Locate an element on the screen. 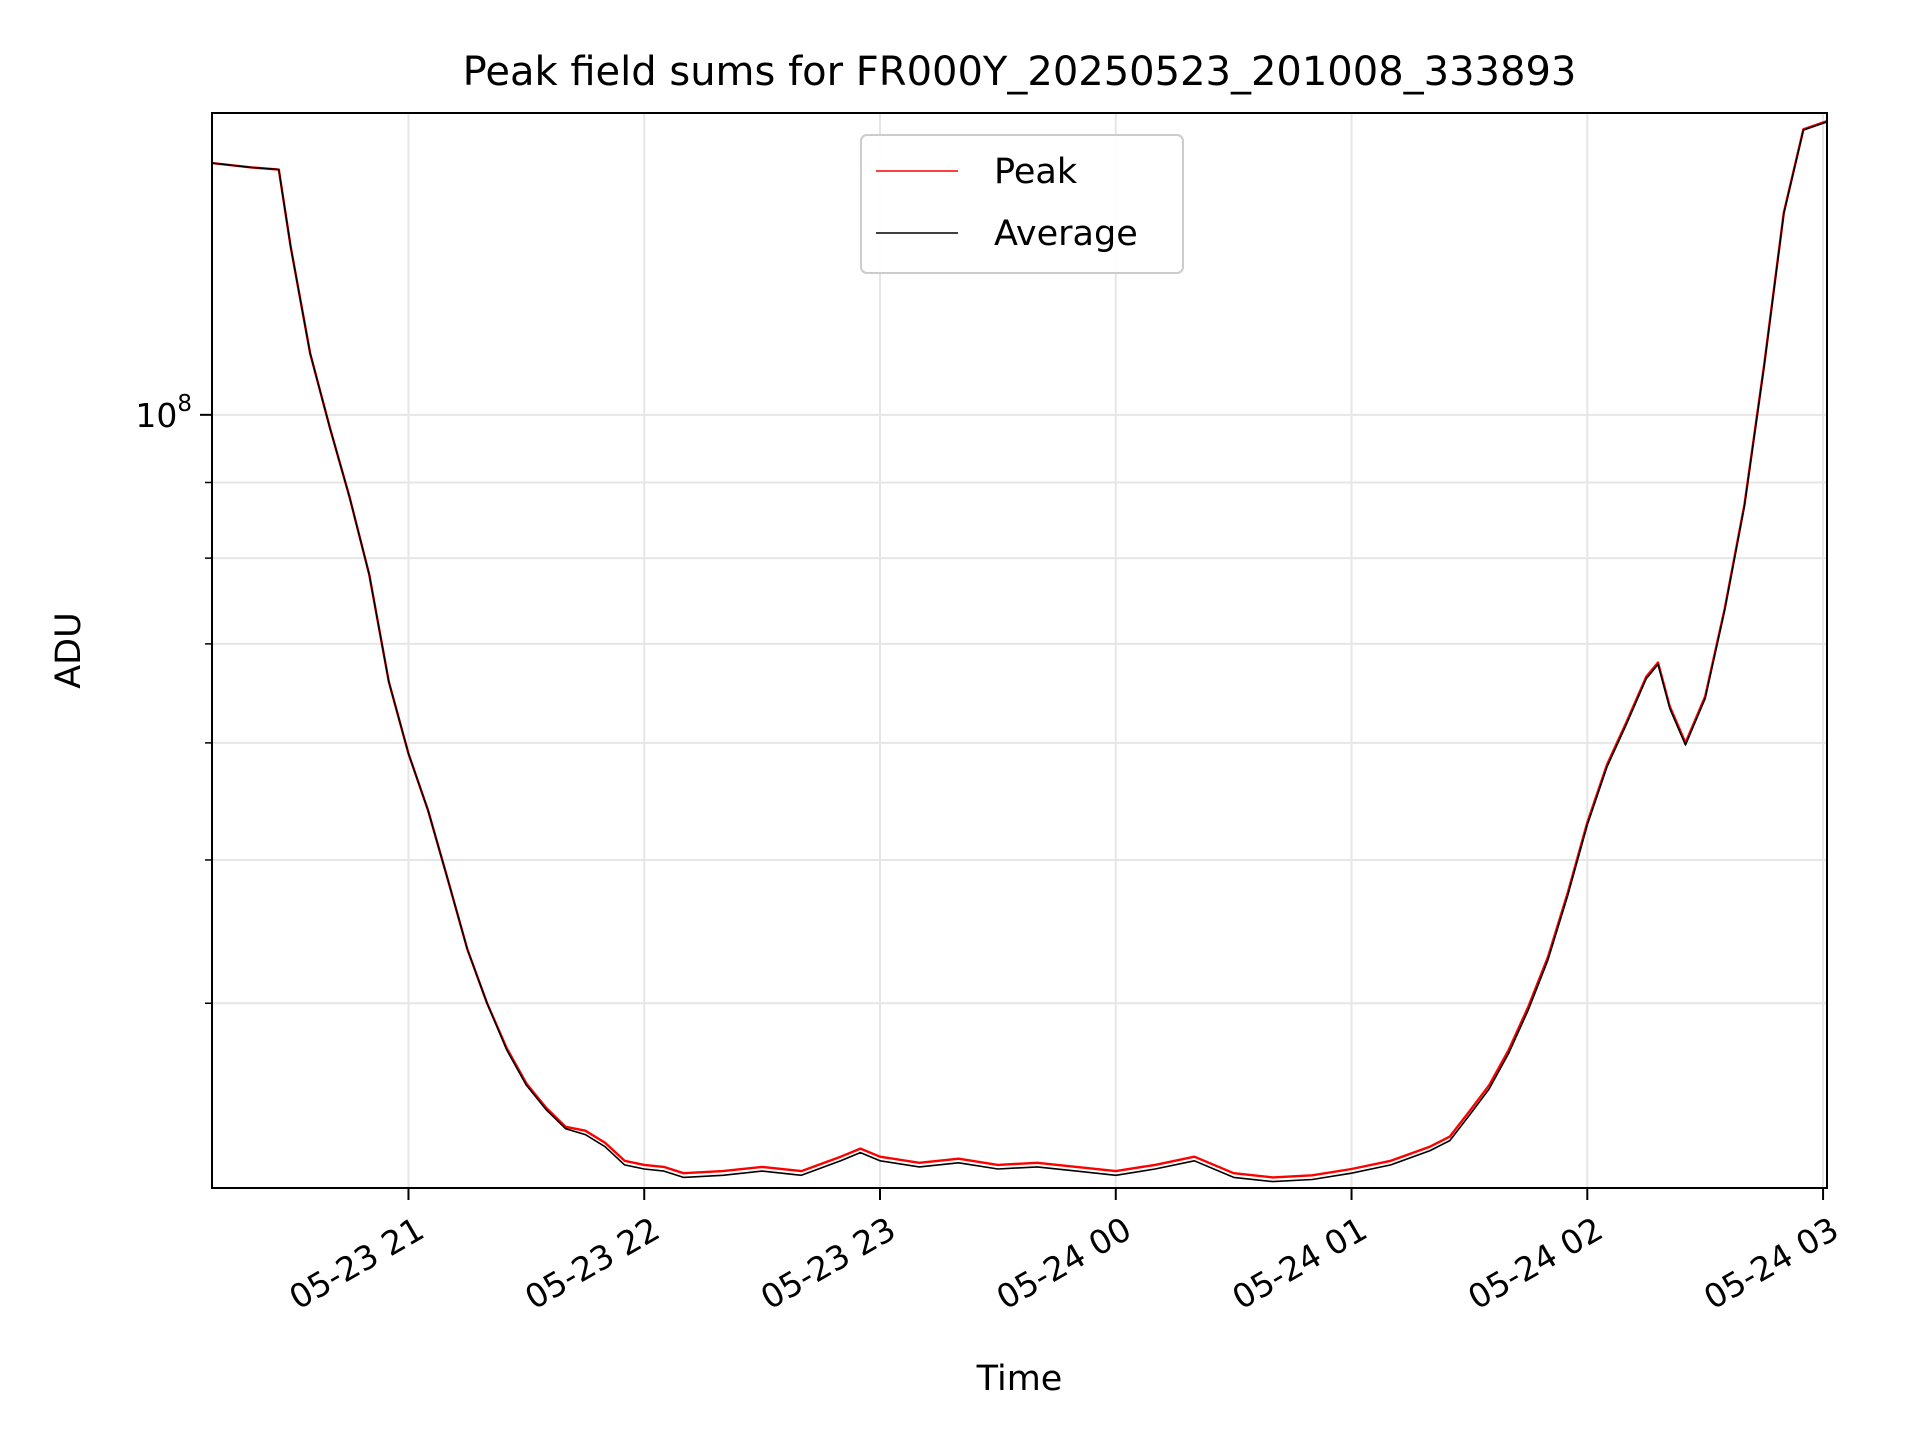  y-tick-label-exponent: 8 is located at coordinates (184, 404).